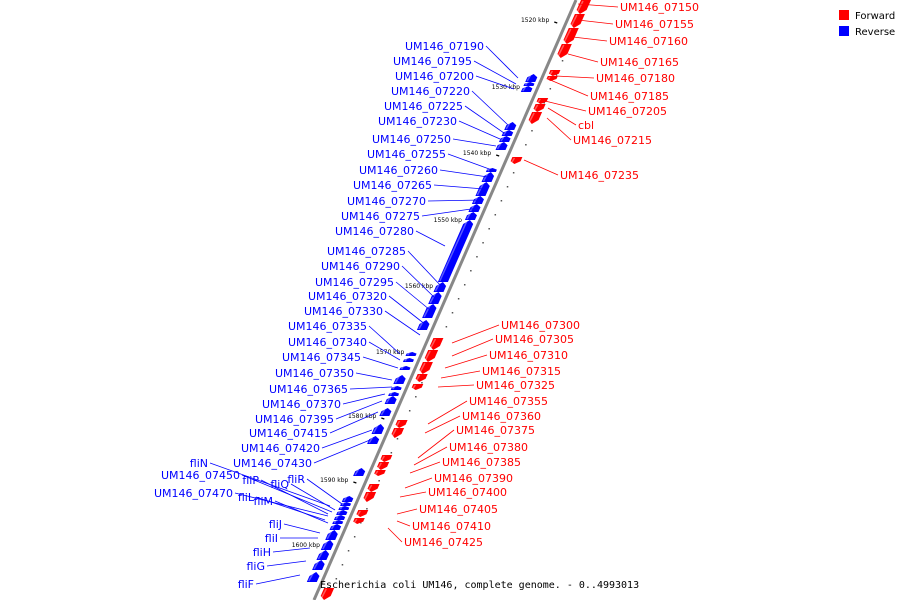  I want to click on forward-gene-label: UM146_07215, so click(612, 140).